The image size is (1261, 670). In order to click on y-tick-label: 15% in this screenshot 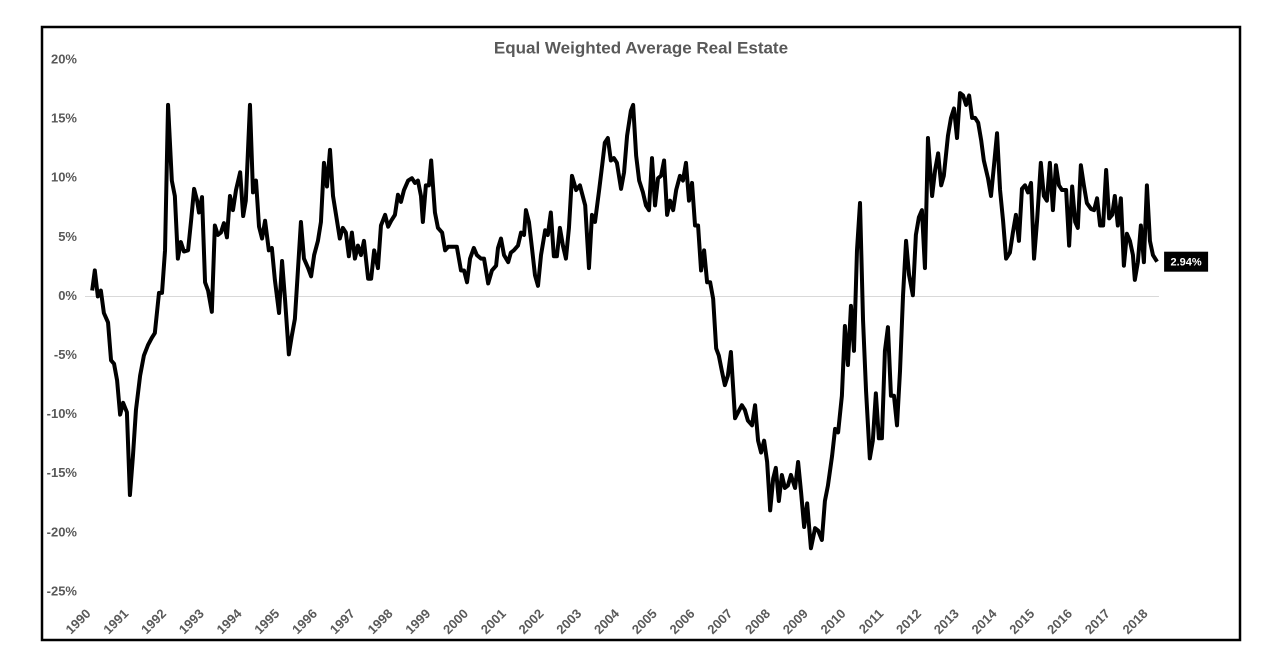, I will do `click(64, 118)`.